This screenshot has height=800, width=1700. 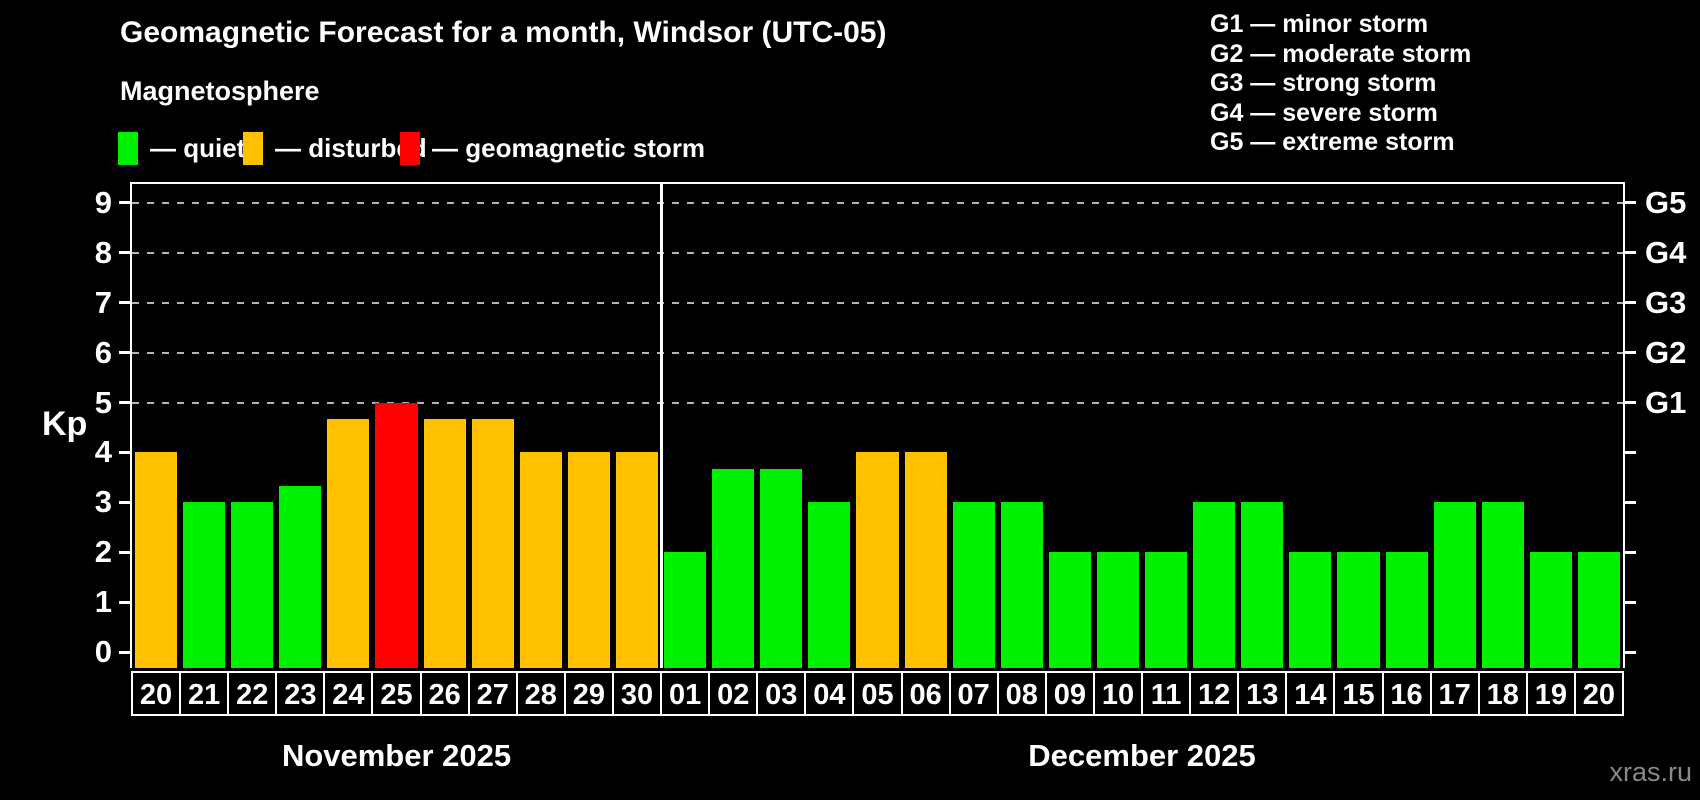 I want to click on day-label: 17, so click(x=1454, y=693).